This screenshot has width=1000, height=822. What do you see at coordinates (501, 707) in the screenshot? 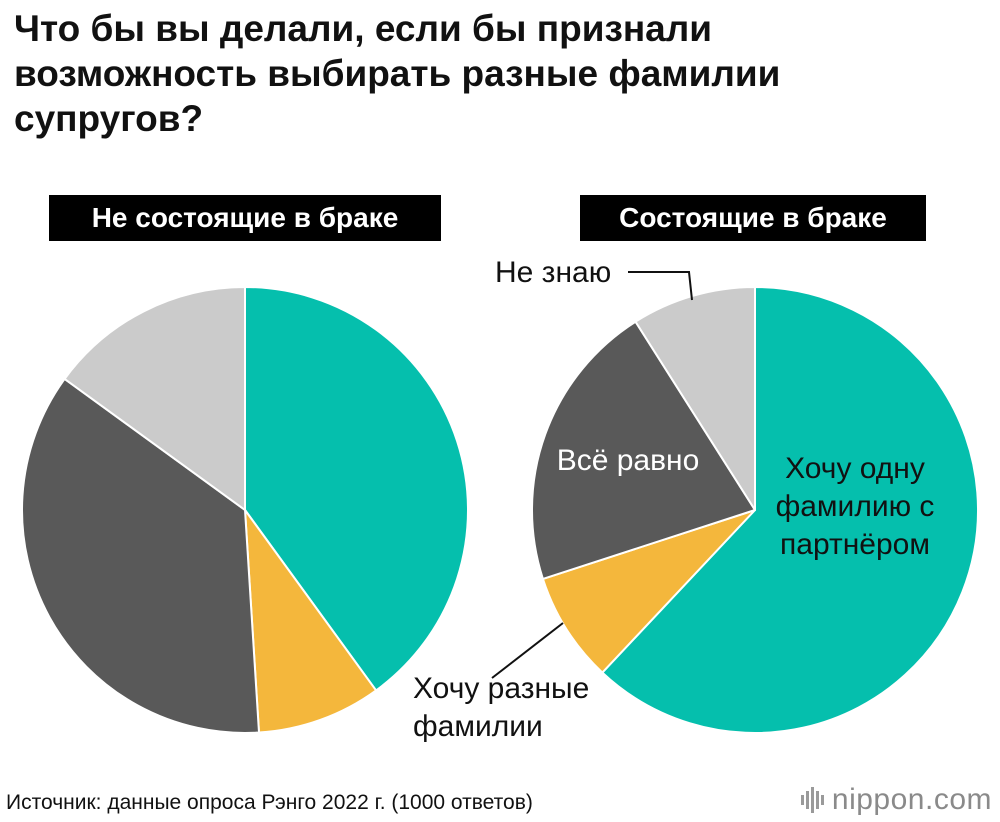
I see `slice-label-different_surnames: Хочу разные фамилии` at bounding box center [501, 707].